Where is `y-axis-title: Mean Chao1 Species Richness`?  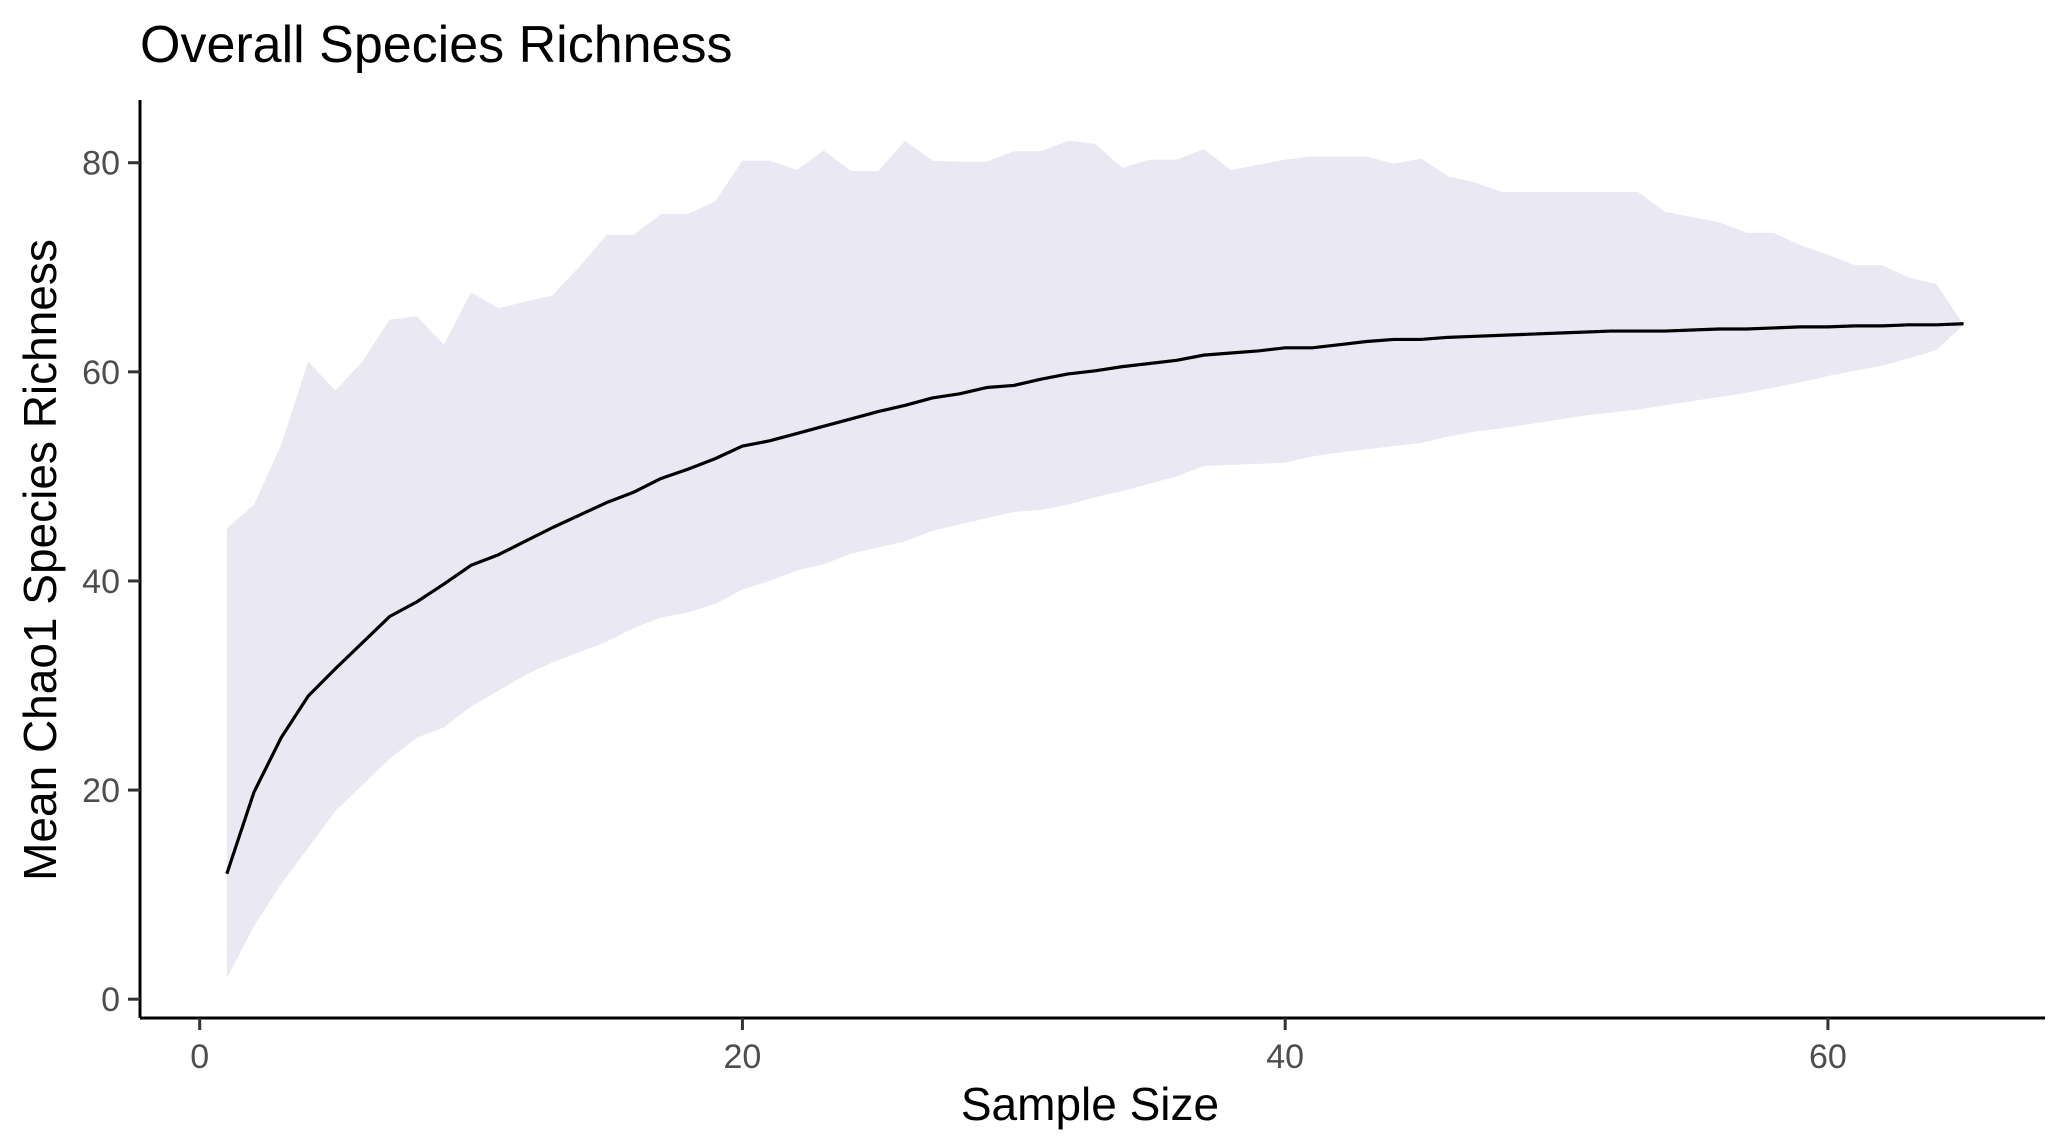
y-axis-title: Mean Chao1 Species Richness is located at coordinates (40, 560).